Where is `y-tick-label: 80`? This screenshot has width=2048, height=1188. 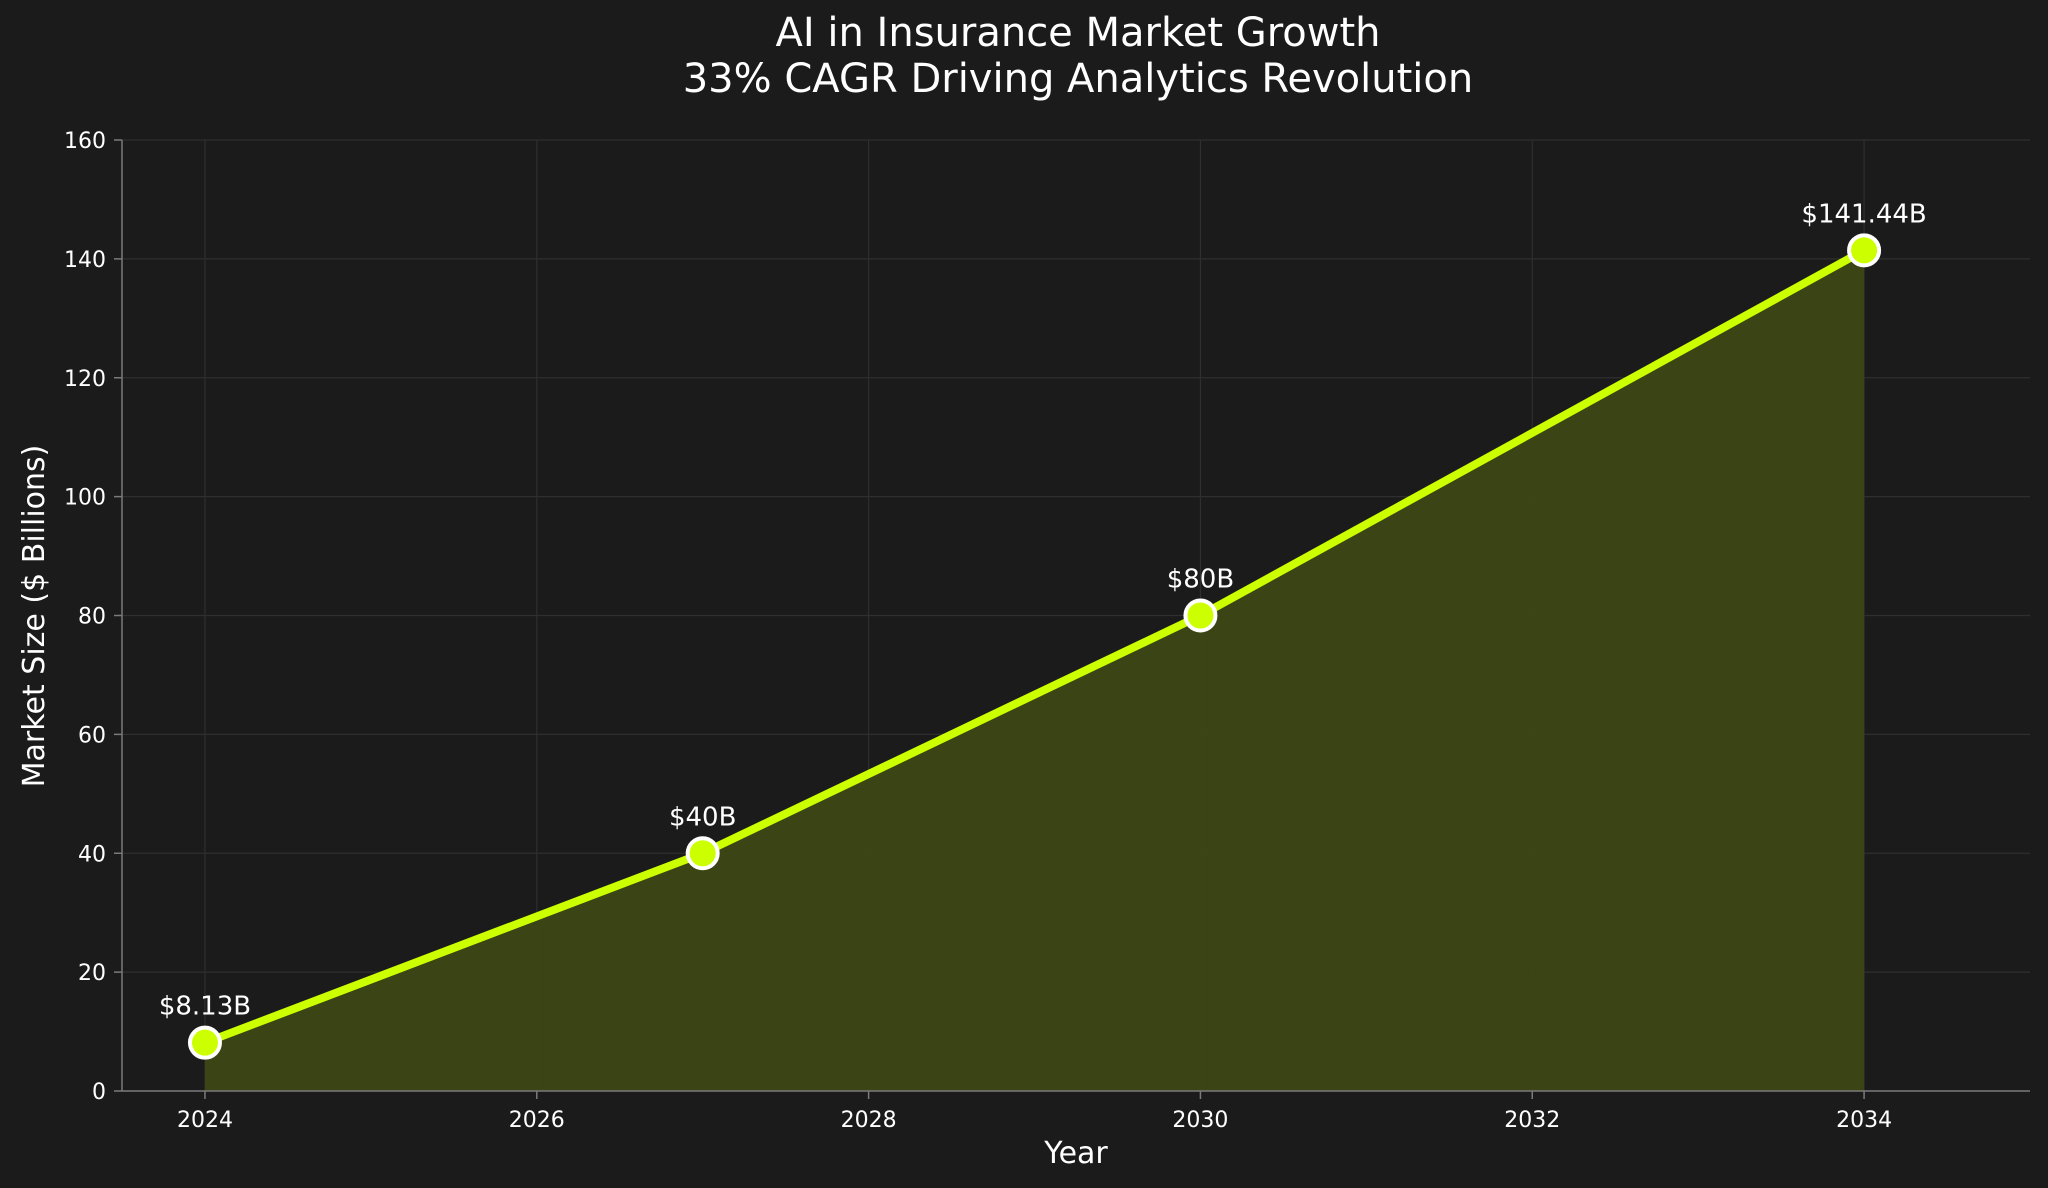
y-tick-label: 80 is located at coordinates (92, 617).